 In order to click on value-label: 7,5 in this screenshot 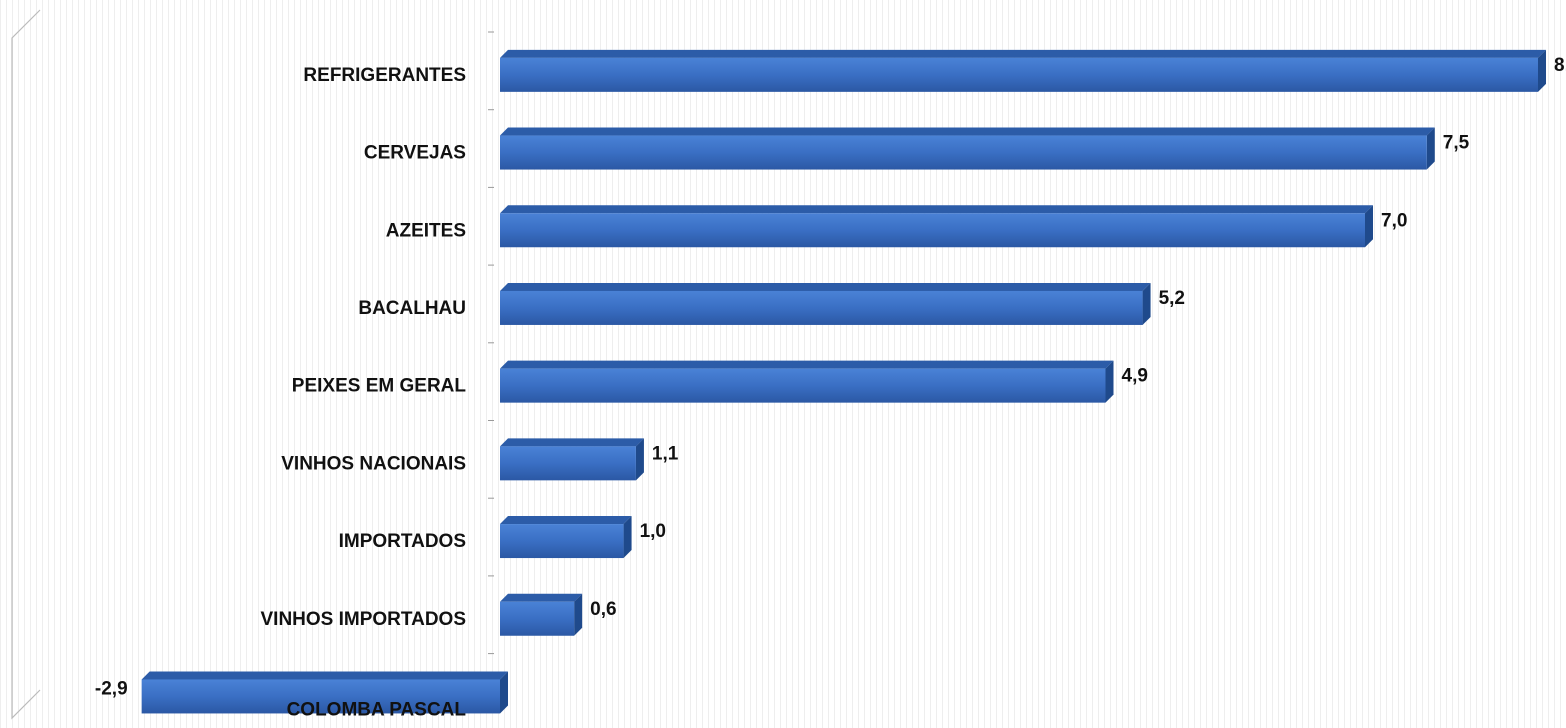, I will do `click(1456, 143)`.